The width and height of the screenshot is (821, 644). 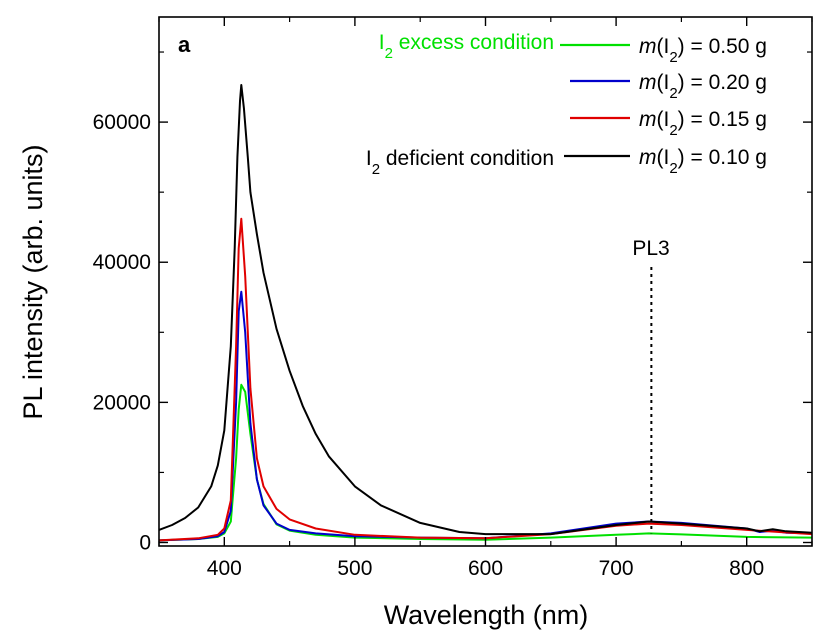 What do you see at coordinates (616, 568) in the screenshot?
I see `x-tick-label: 700` at bounding box center [616, 568].